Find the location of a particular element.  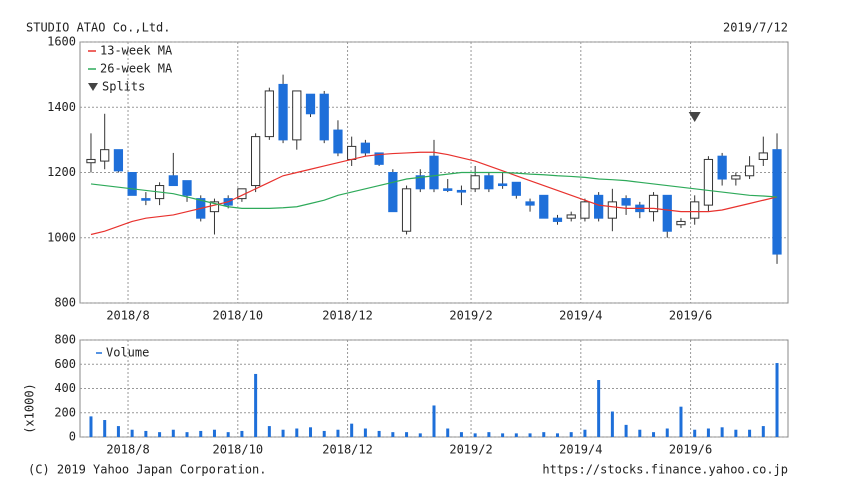

x-tick-label: 2018/12 is located at coordinates (347, 450).